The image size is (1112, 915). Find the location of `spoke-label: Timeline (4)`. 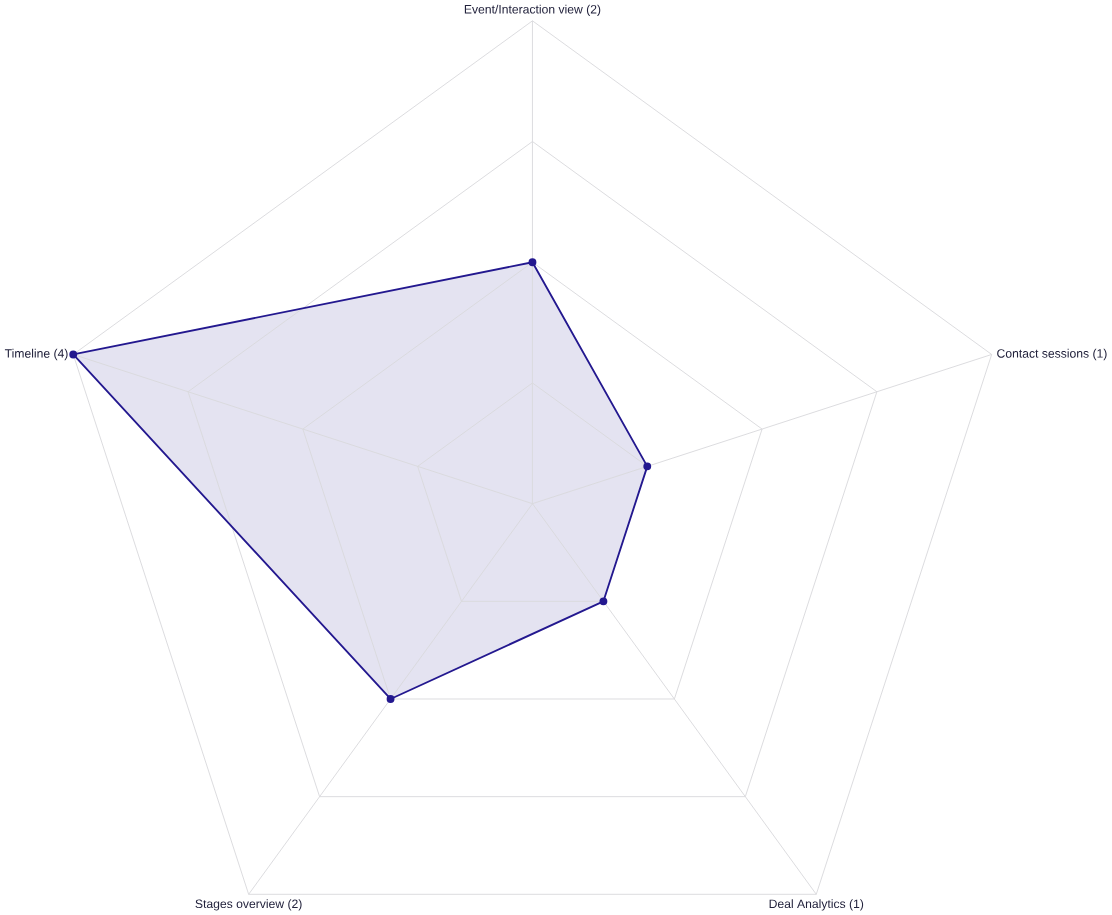

spoke-label: Timeline (4) is located at coordinates (36, 354).